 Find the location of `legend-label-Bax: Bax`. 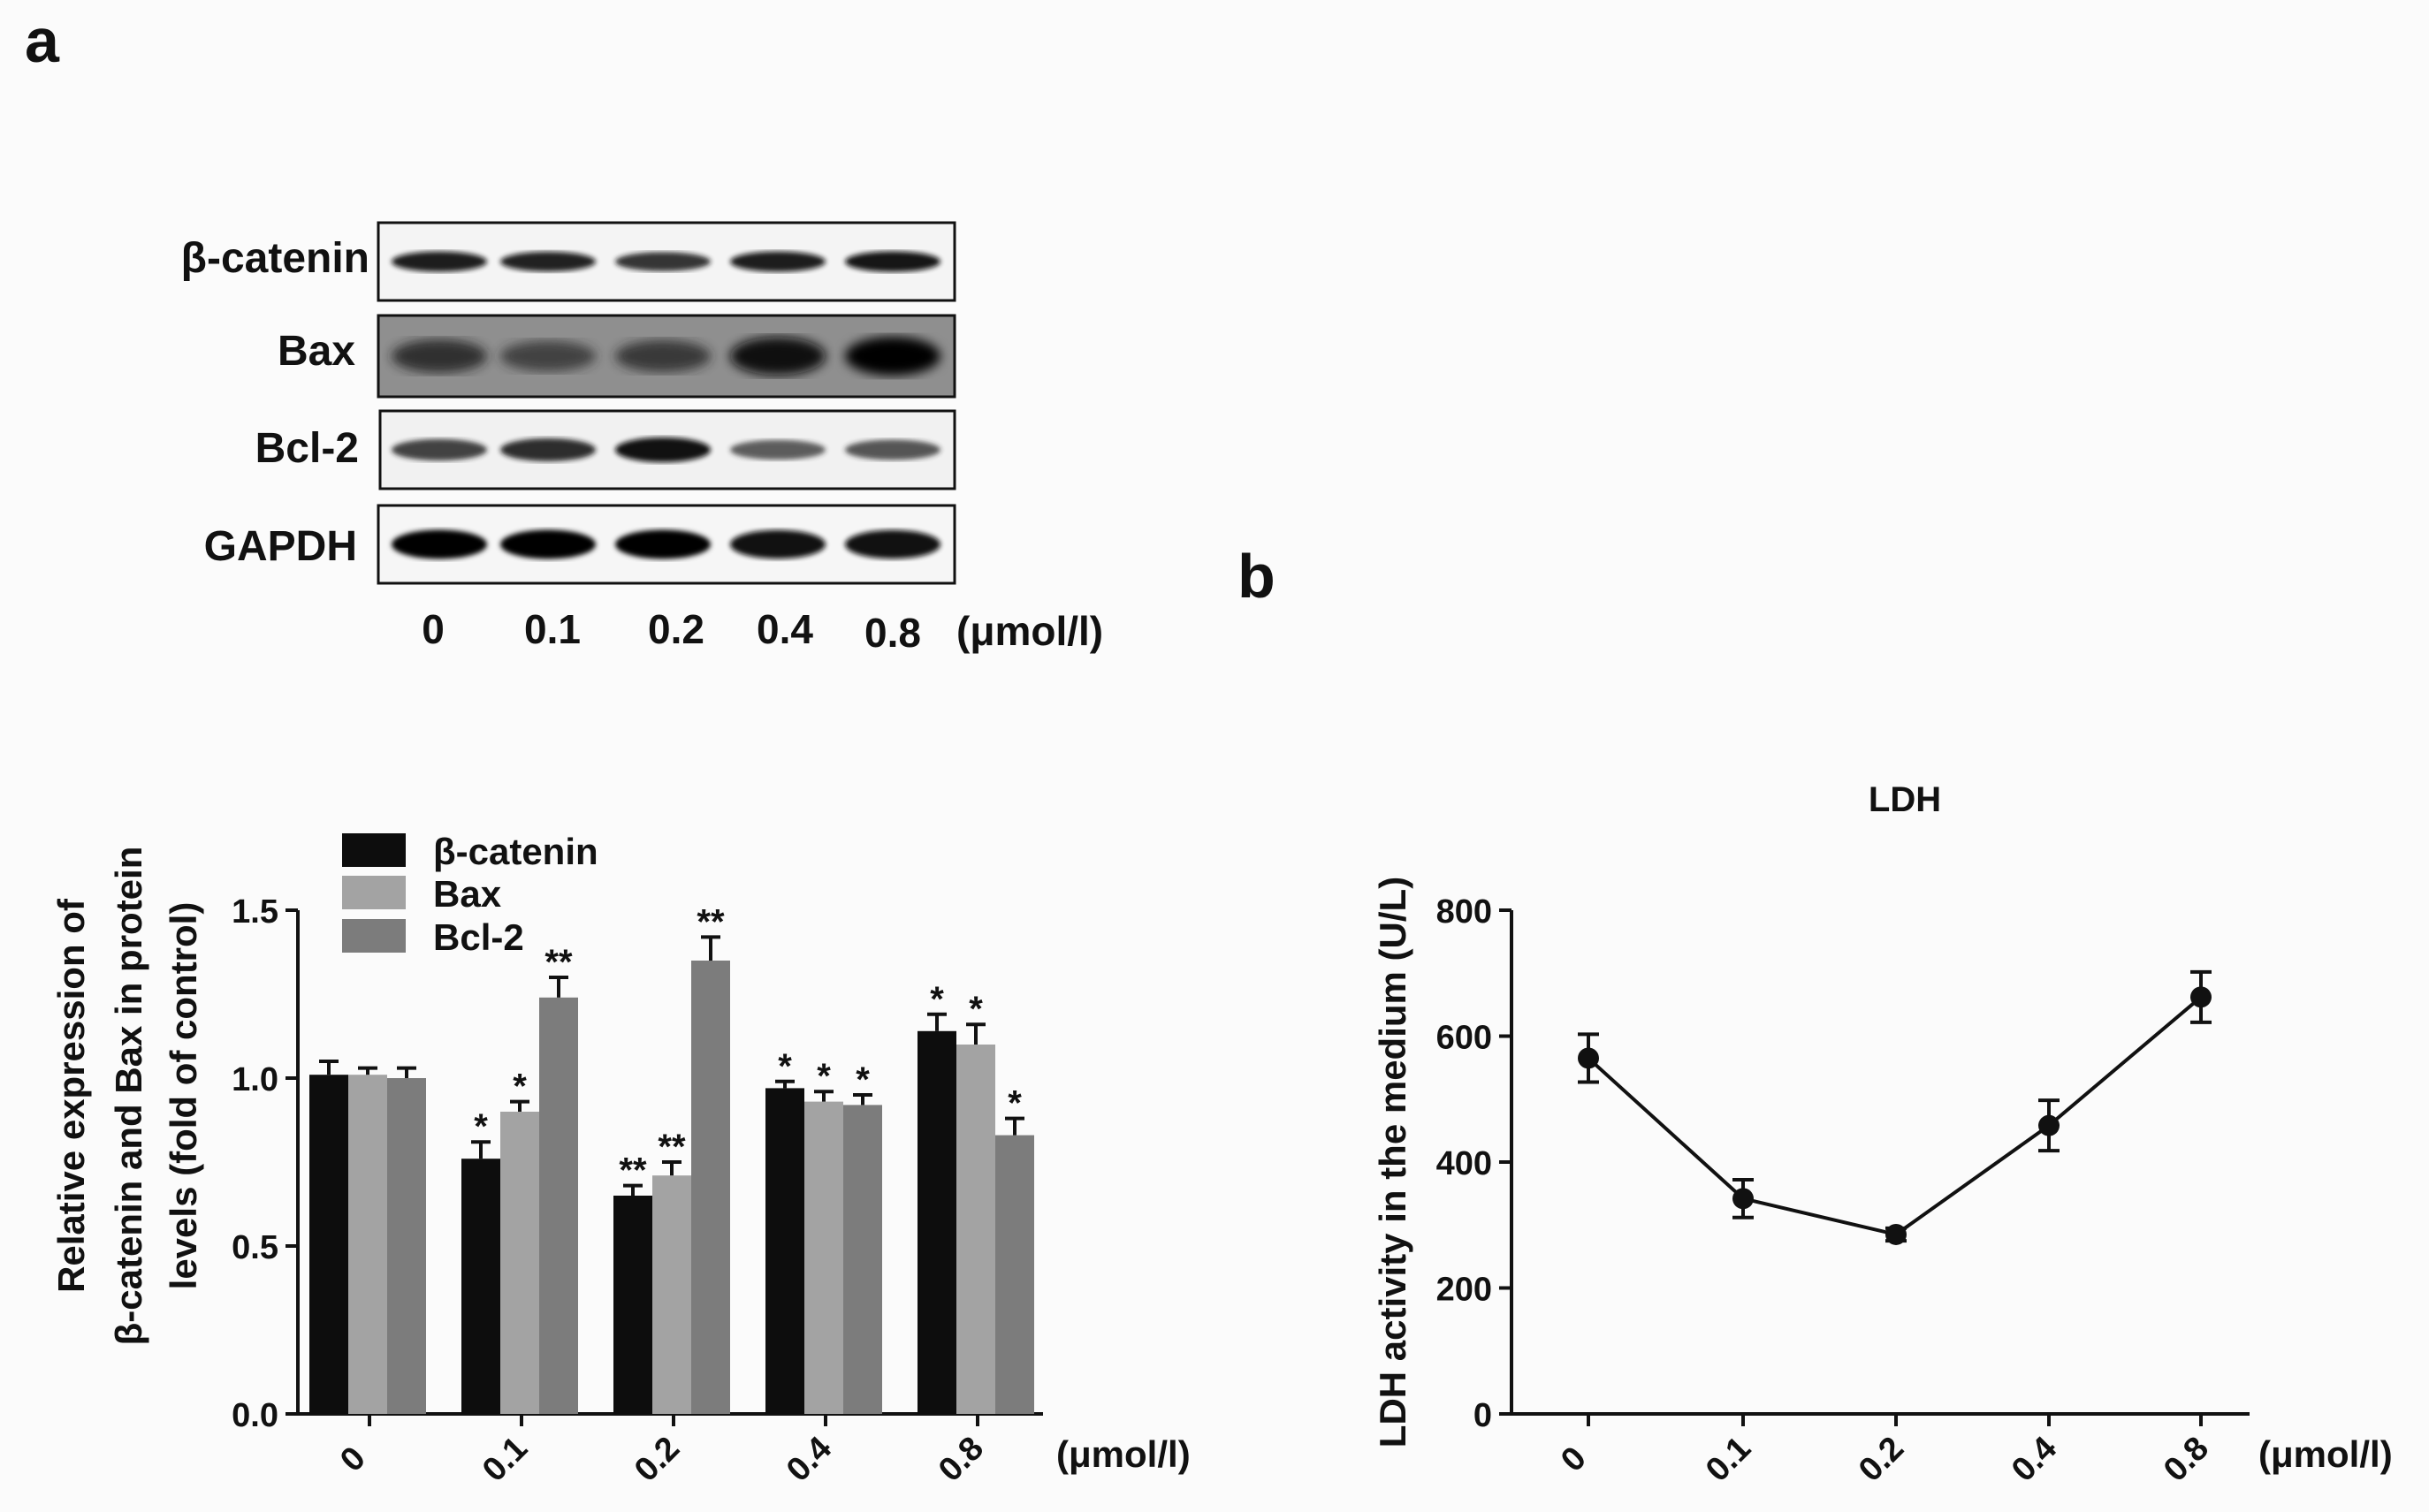

legend-label-Bax: Bax is located at coordinates (467, 894).